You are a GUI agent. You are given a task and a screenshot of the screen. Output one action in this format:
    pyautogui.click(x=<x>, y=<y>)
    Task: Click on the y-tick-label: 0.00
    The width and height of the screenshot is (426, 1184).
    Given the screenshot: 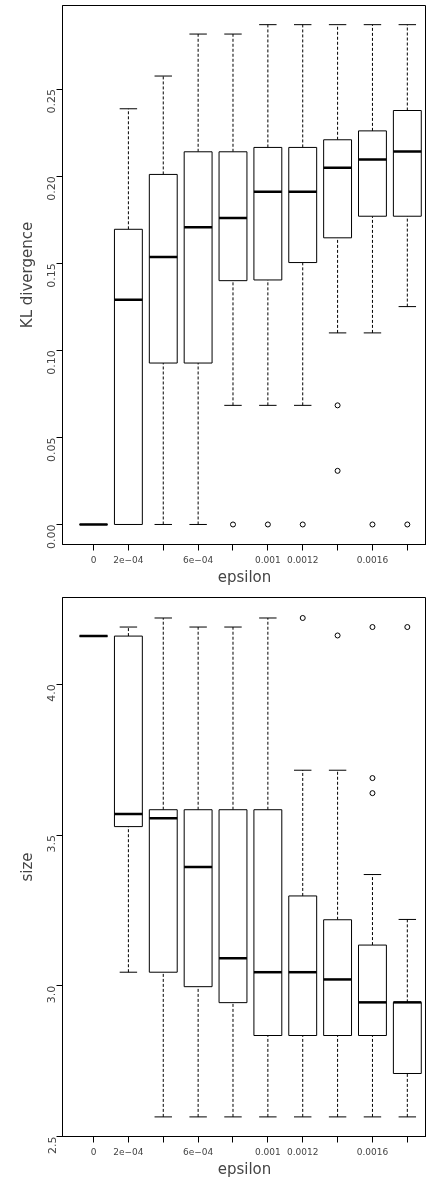 What is the action you would take?
    pyautogui.click(x=52, y=536)
    